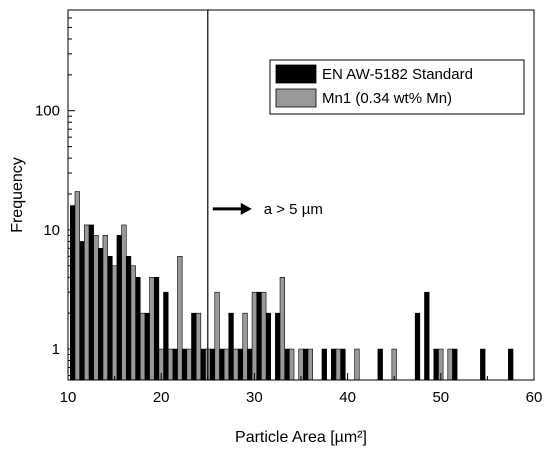 This screenshot has width=550, height=450. I want to click on x-axis-title: Particle Area [µm²], so click(301, 437).